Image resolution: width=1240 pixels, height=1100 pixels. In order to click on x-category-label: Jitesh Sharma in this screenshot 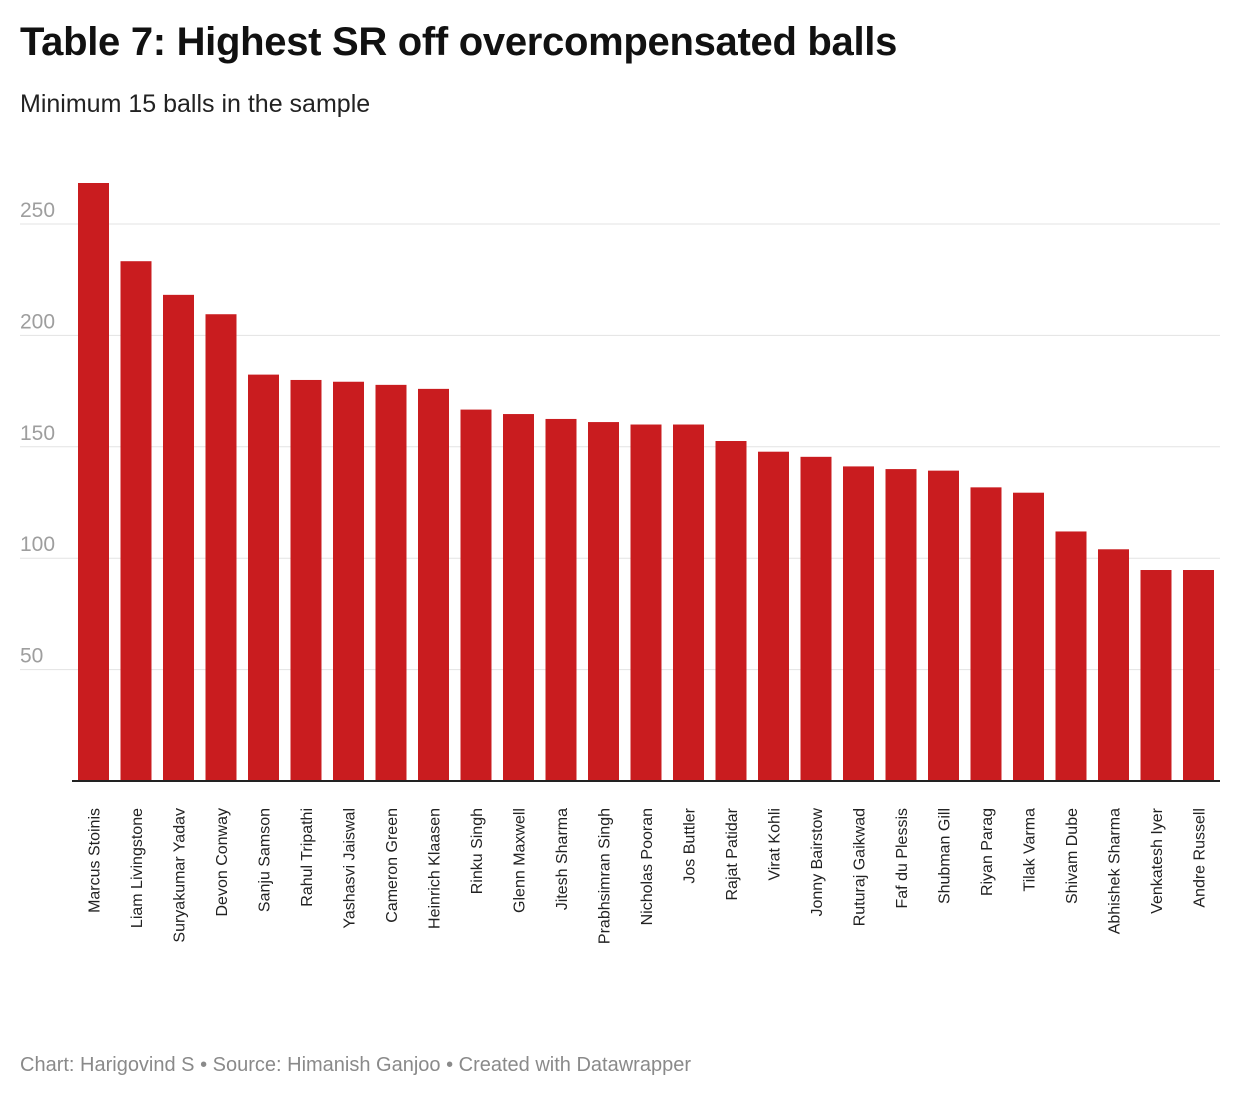, I will do `click(562, 859)`.